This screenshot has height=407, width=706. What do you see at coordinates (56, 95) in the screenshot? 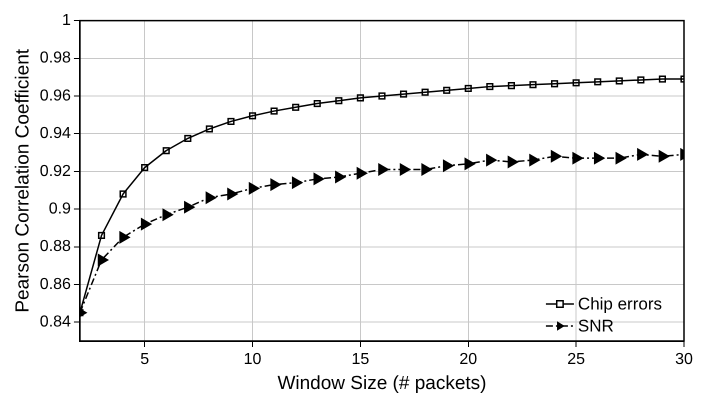
I see `y-tick-label: 0.96` at bounding box center [56, 95].